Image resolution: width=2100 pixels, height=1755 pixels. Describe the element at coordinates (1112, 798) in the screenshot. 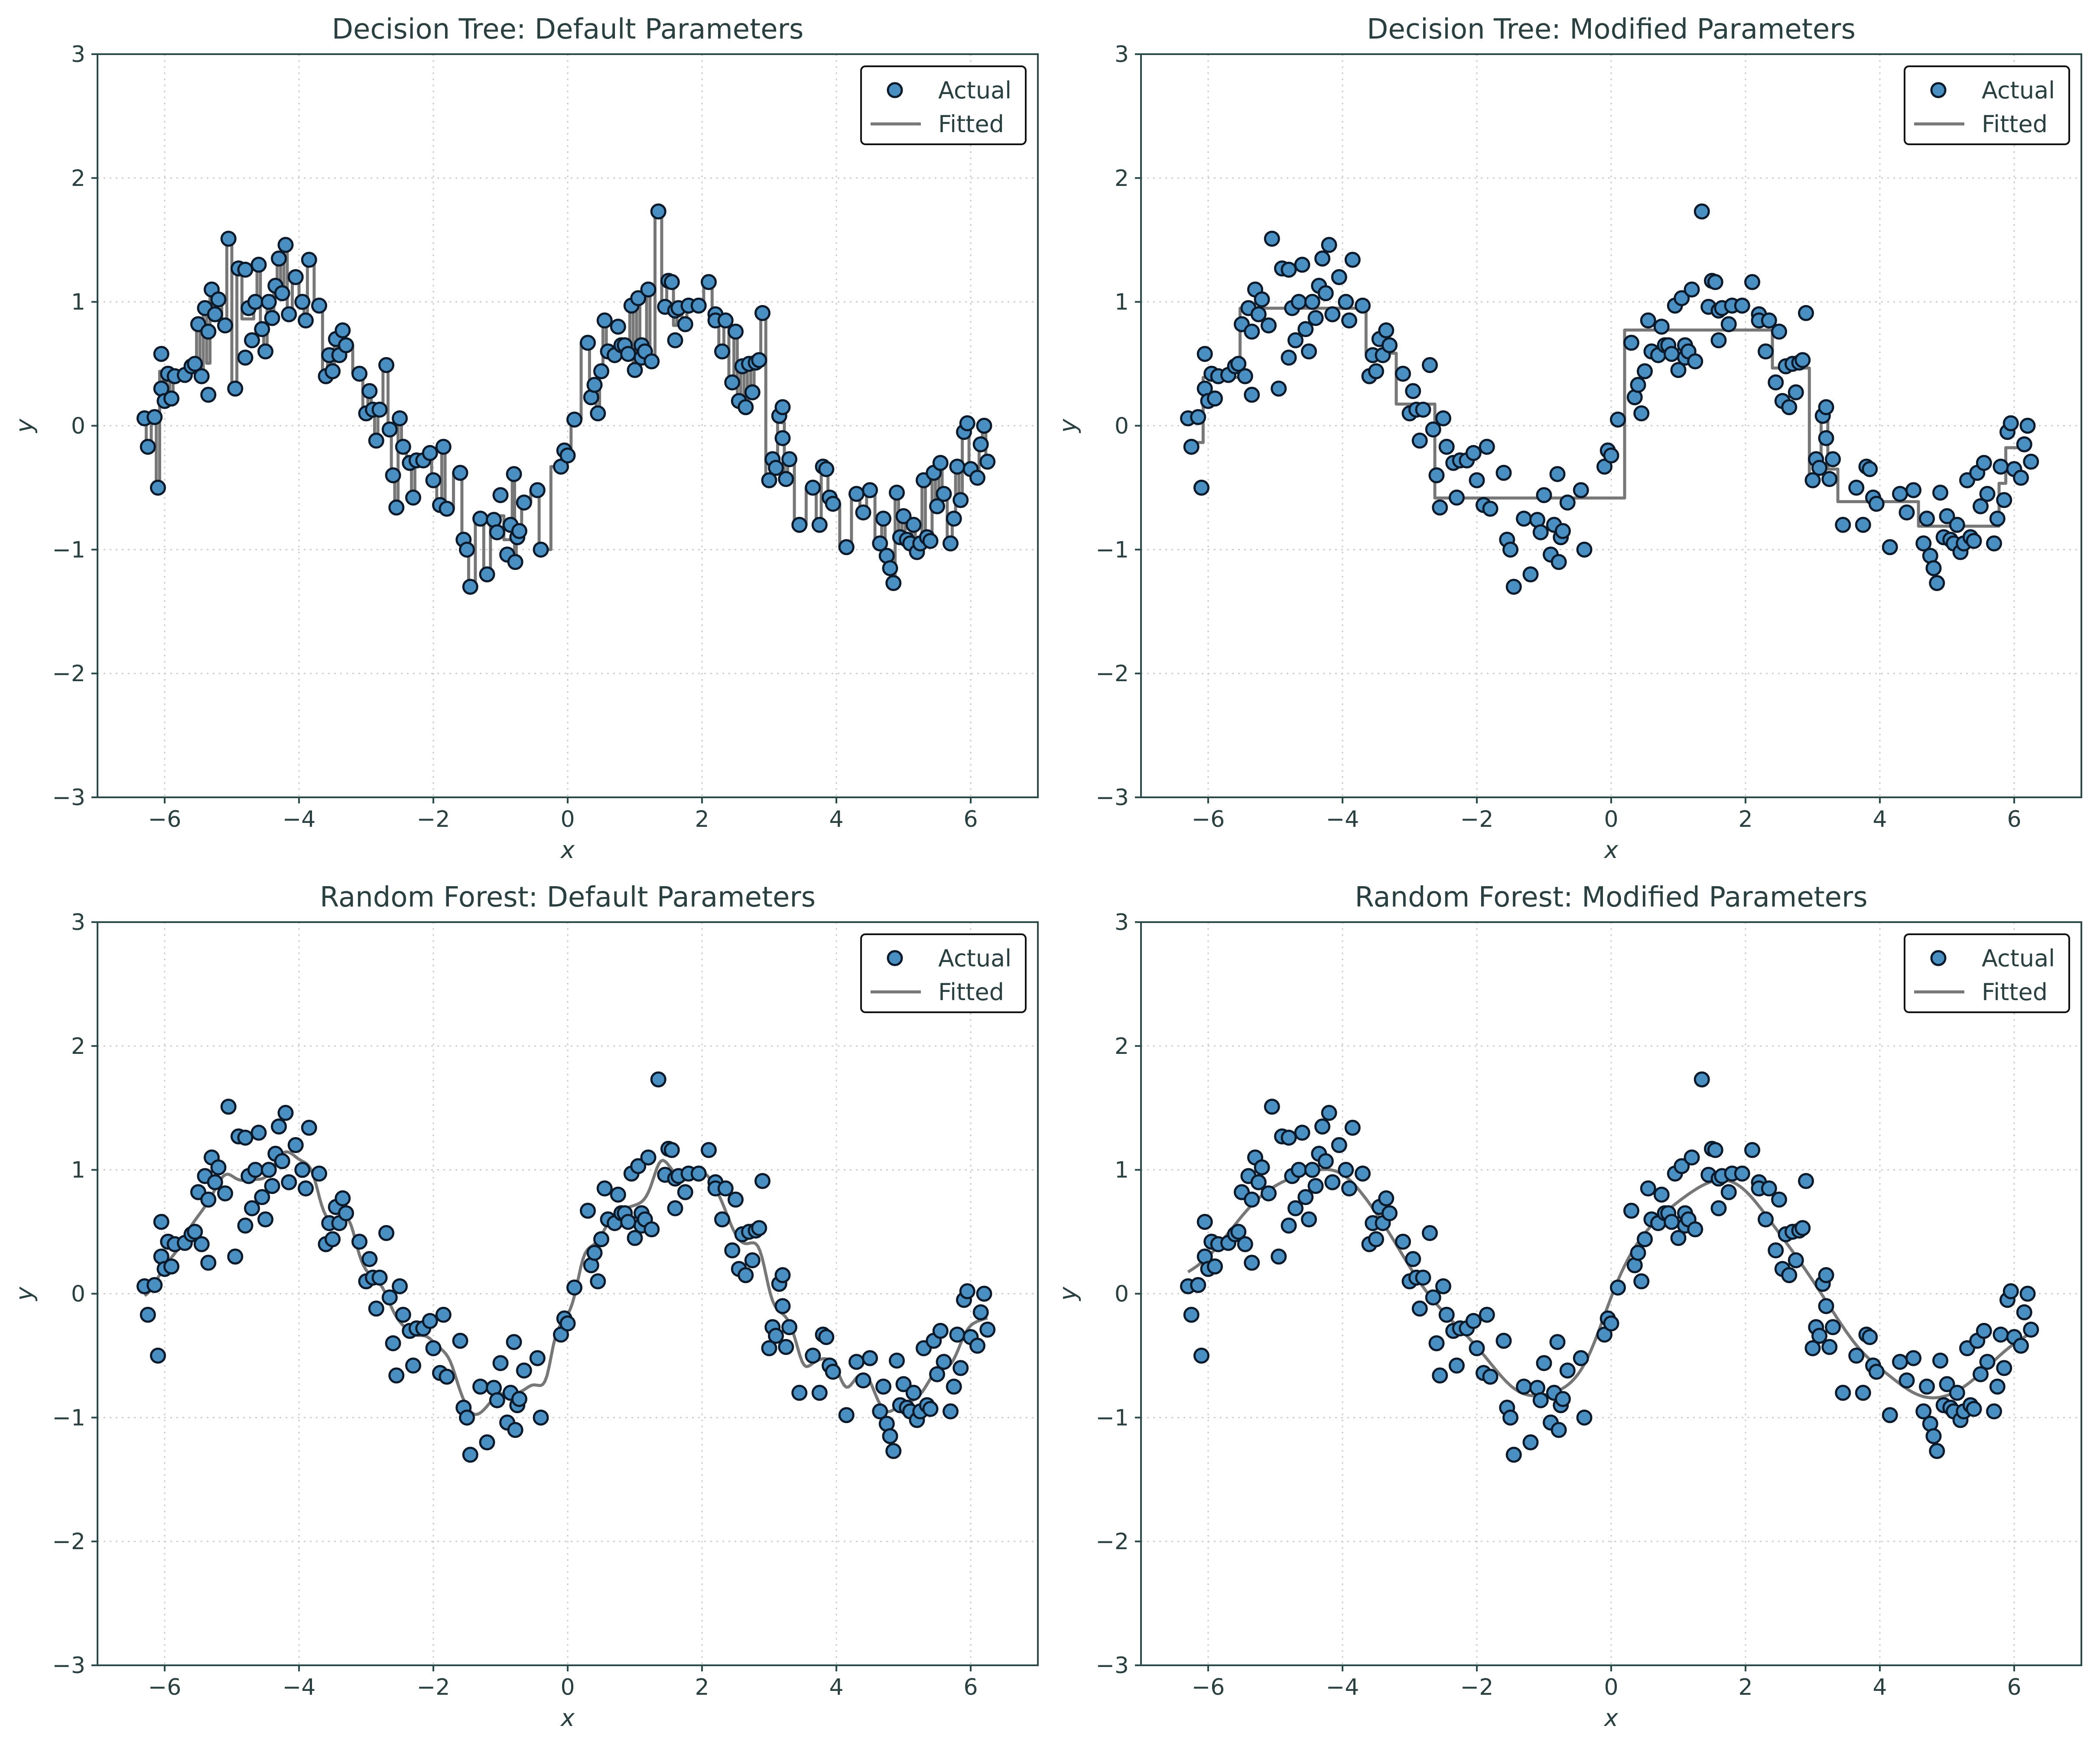

I see `y-tick-label: −3` at that location.